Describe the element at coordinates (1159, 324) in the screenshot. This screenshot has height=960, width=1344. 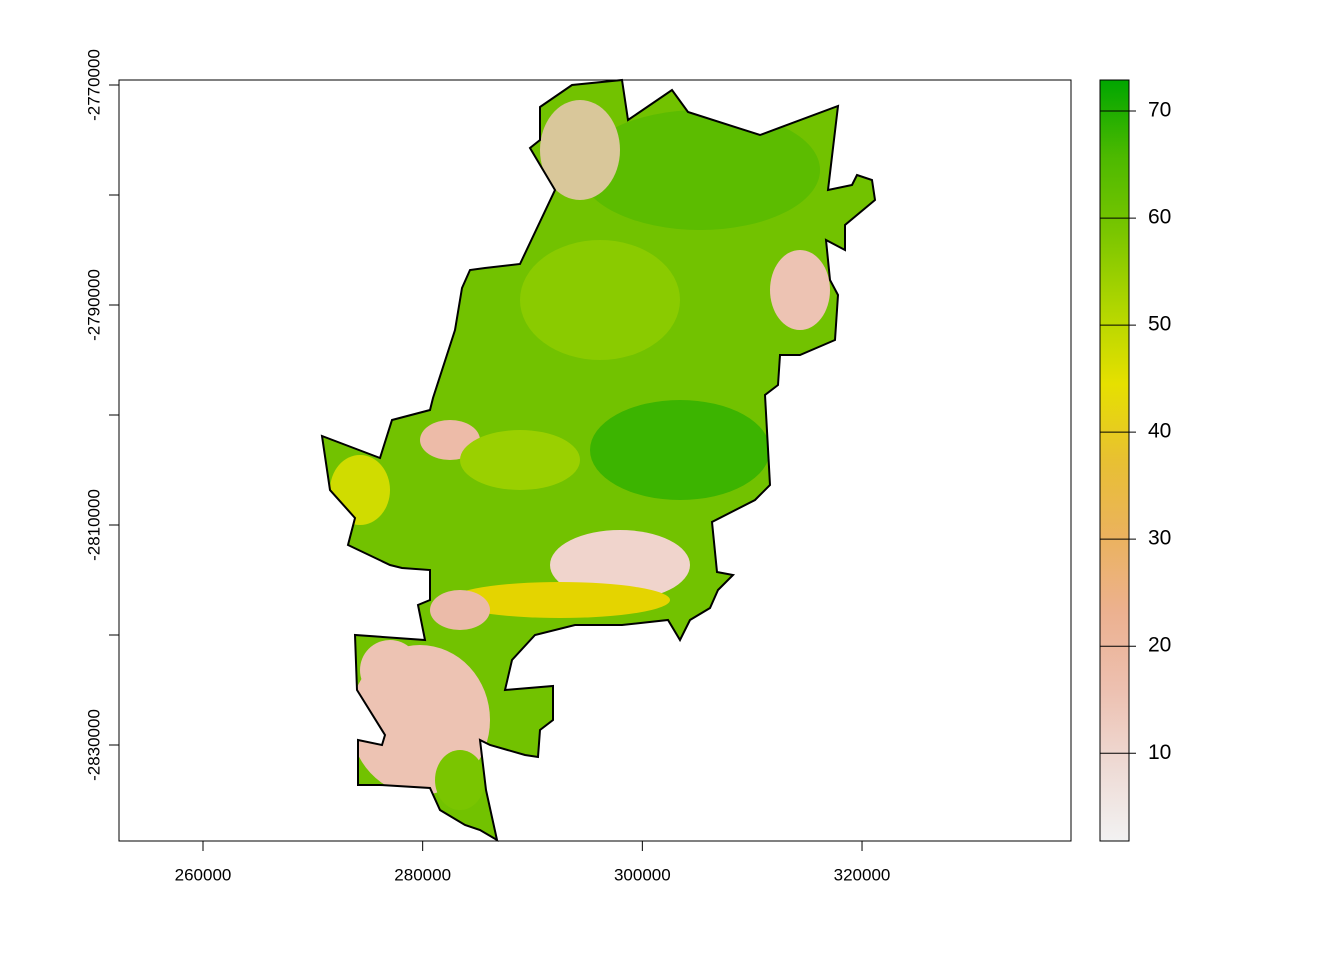
I see `colorbar-tick-label: 50` at that location.